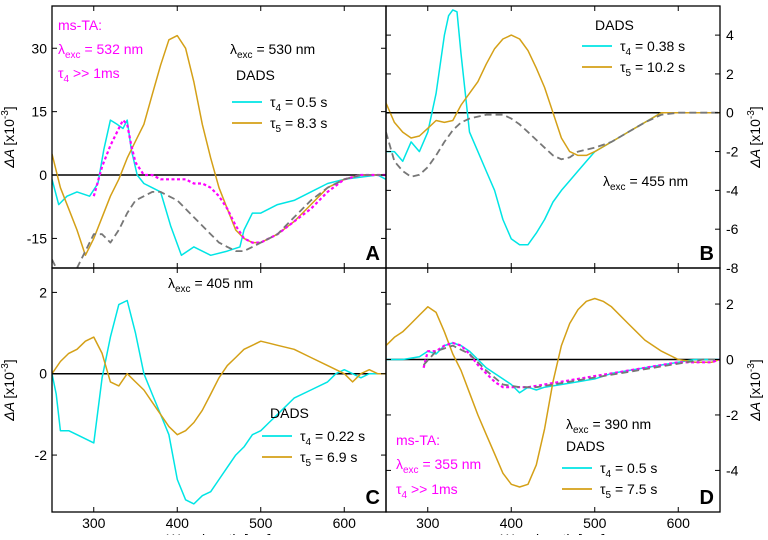 The width and height of the screenshot is (768, 540). Describe the element at coordinates (658, 67) in the screenshot. I see `legend-tau-value: = 10.2 s` at that location.